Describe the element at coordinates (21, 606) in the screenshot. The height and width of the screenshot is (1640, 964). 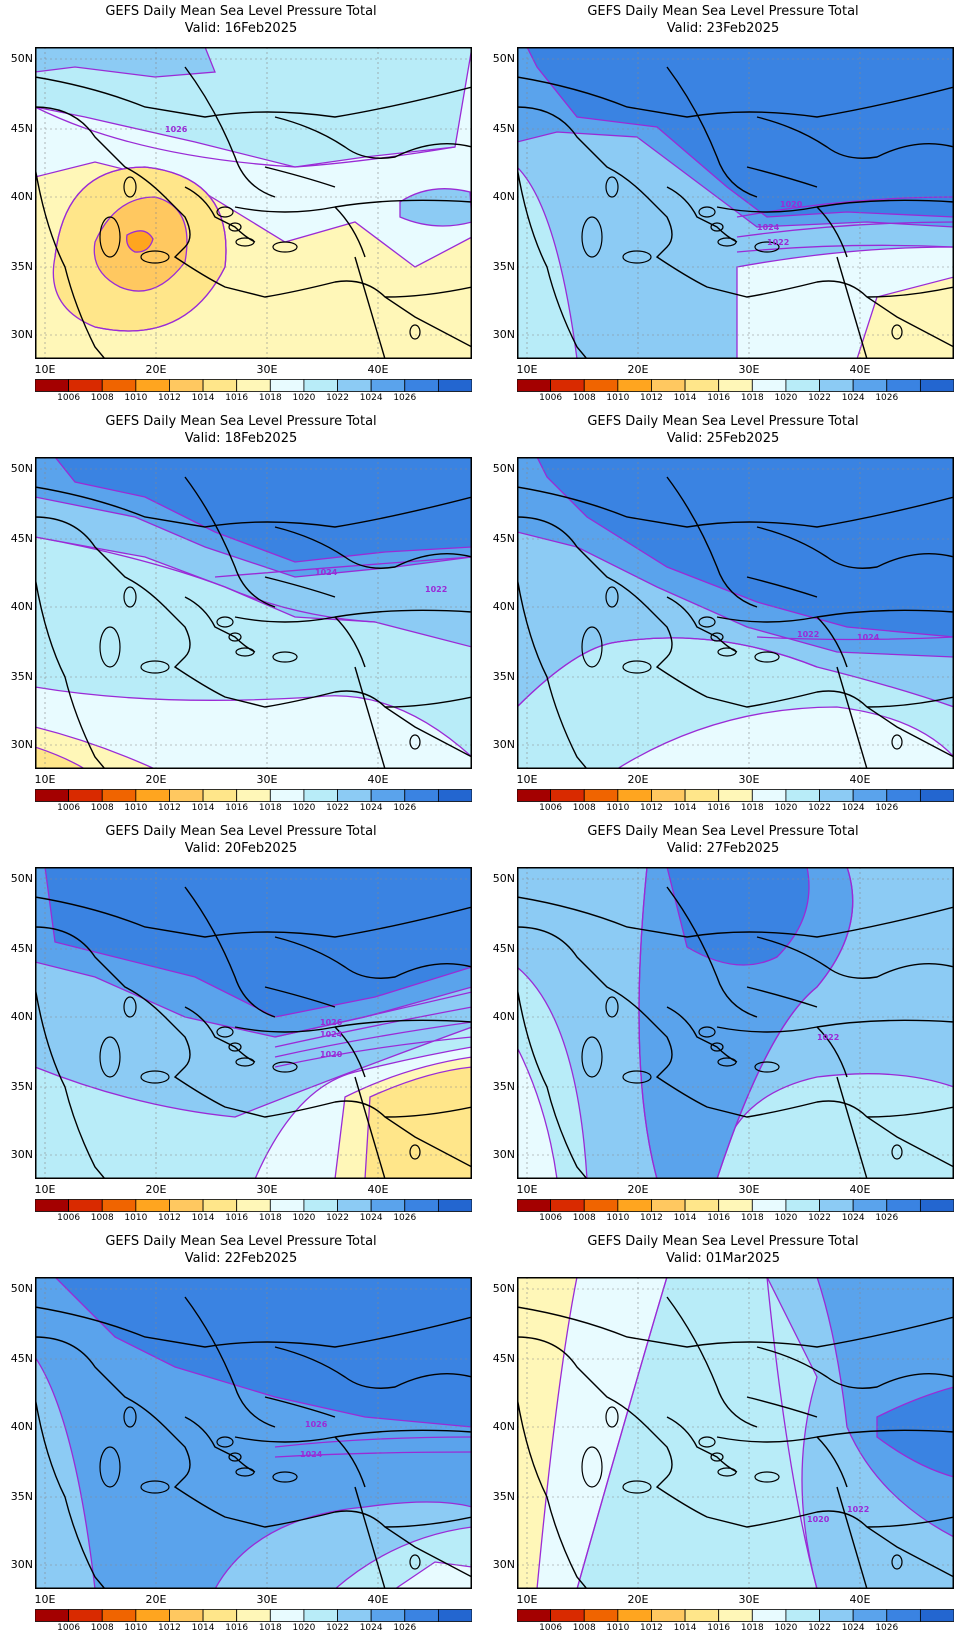
I see `latitude-tick-label: 40N` at that location.